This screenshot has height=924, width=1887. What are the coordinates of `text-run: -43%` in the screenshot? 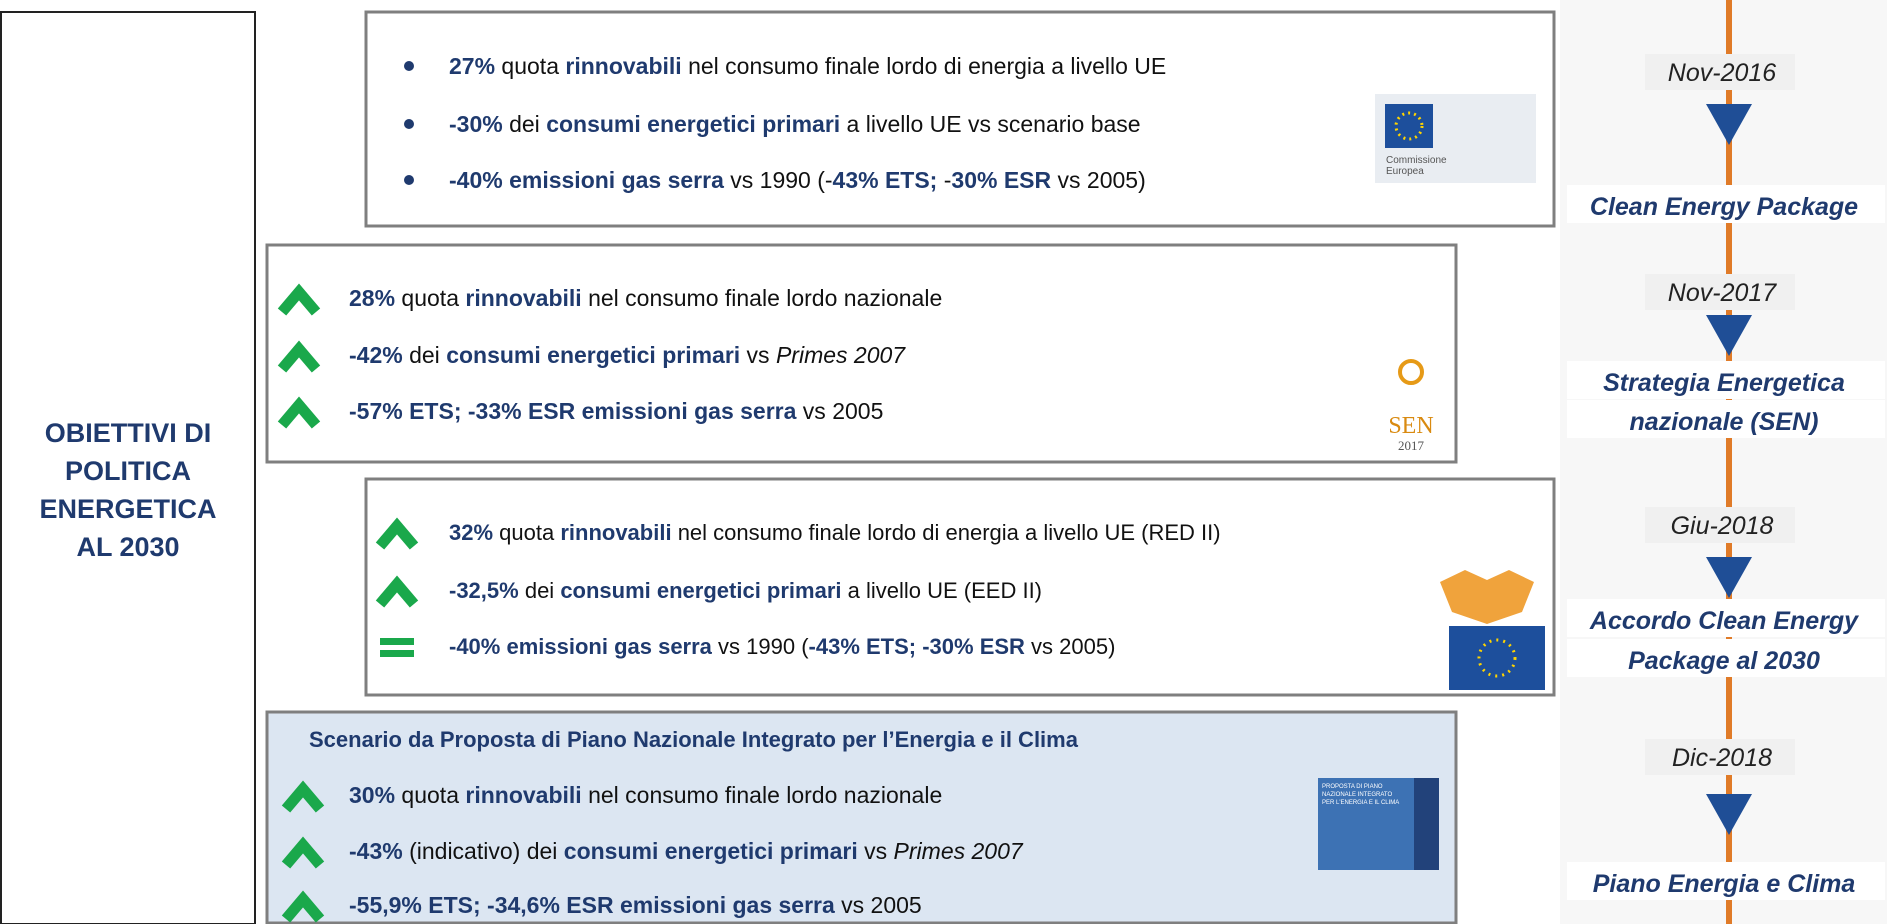 It's located at (376, 851).